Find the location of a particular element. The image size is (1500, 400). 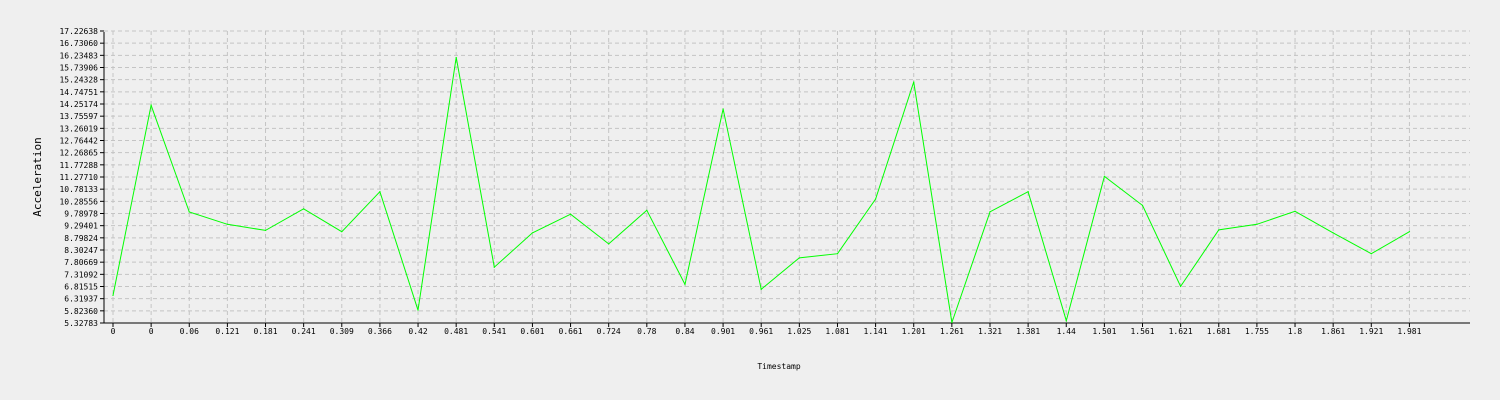

y-tick-label: 7.31092 is located at coordinates (81, 274).